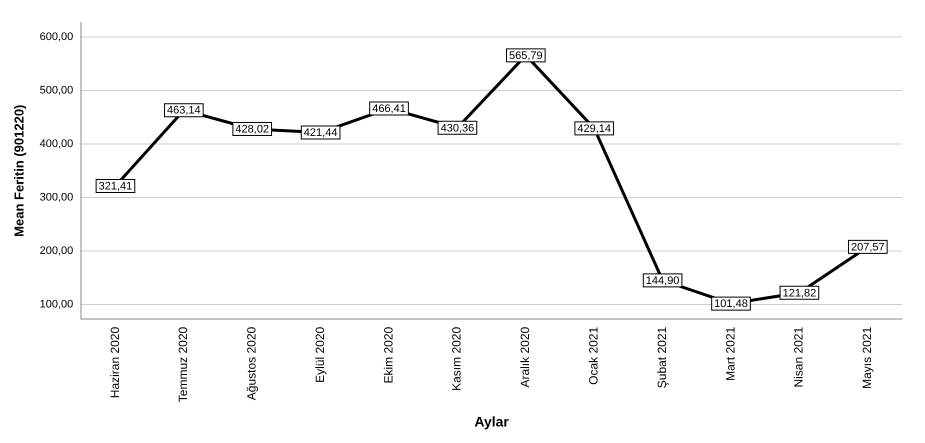  I want to click on y-tick-label: 500,00, so click(57, 90).